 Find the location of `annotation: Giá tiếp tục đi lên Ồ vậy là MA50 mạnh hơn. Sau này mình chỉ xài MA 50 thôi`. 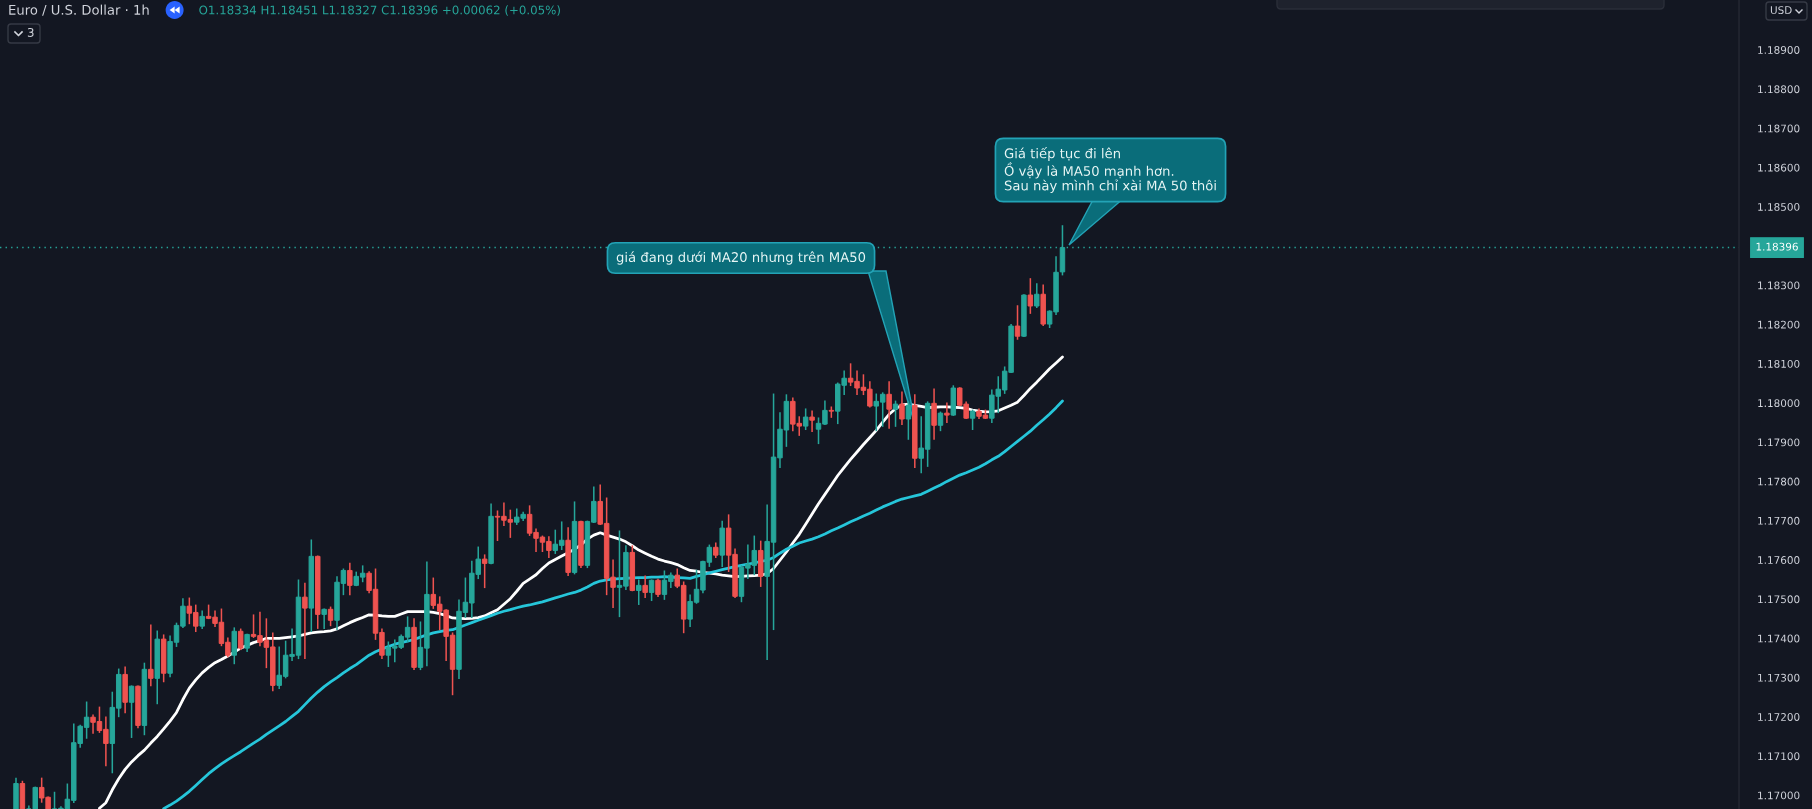

annotation: Giá tiếp tục đi lên Ồ vậy là MA50 mạnh hơn. Sau này mình chỉ xài MA 50 thôi is located at coordinates (1110, 170).